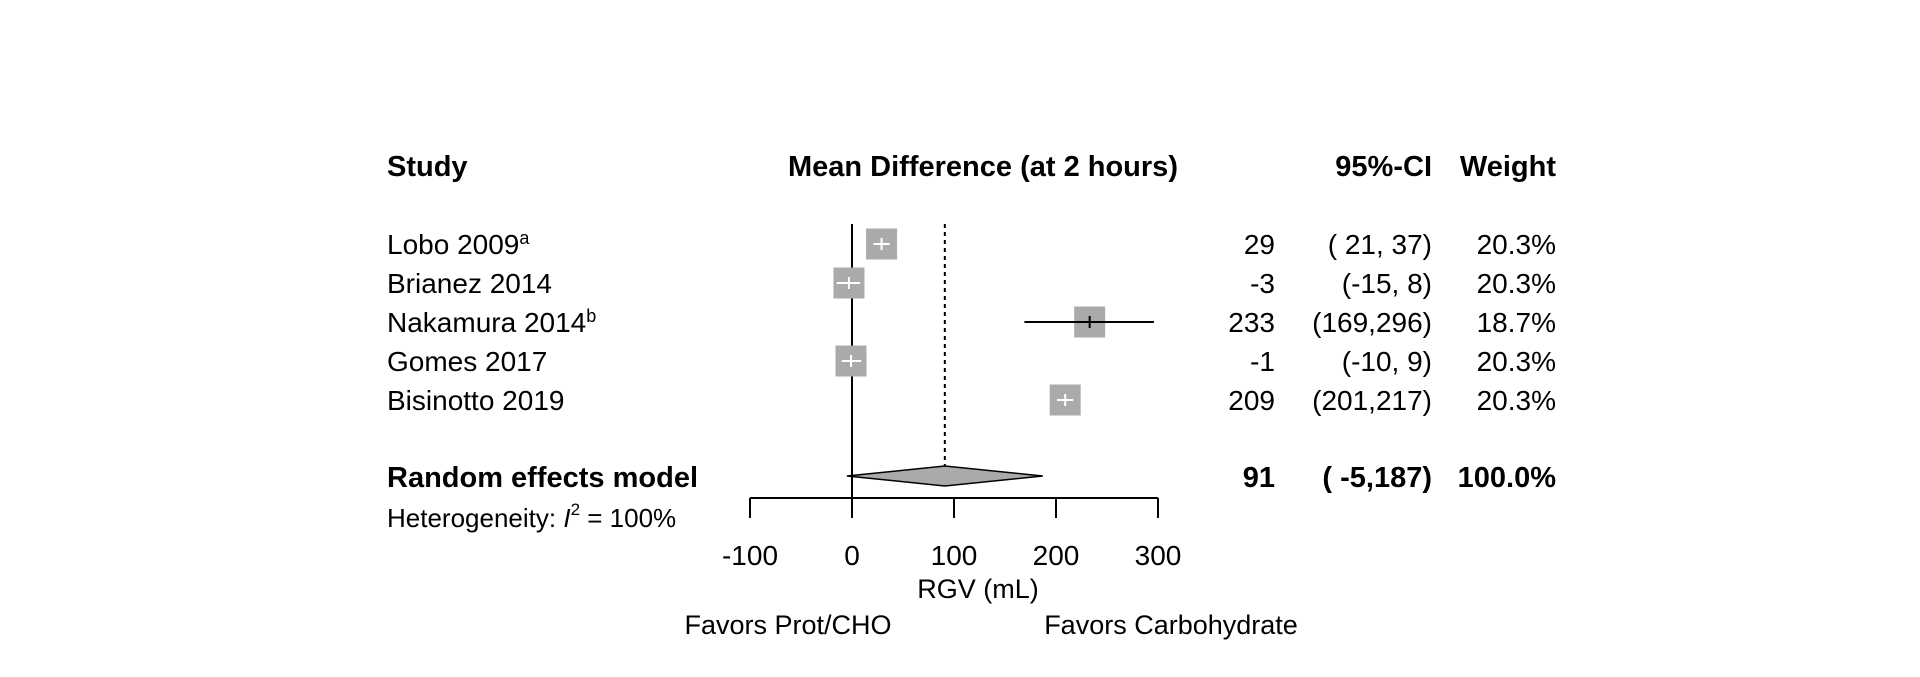 The width and height of the screenshot is (1920, 677). Describe the element at coordinates (1507, 478) in the screenshot. I see `pooled-weight: 100.0%` at that location.